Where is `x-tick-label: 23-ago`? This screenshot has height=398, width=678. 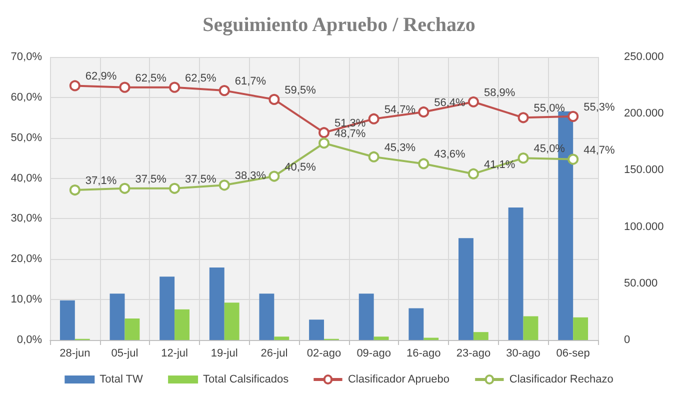 x-tick-label: 23-ago is located at coordinates (473, 354).